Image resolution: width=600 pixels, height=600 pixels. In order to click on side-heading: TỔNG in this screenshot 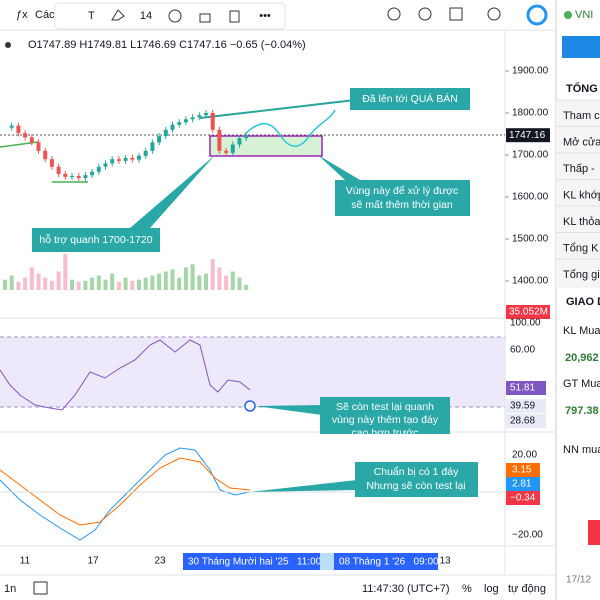, I will do `click(582, 88)`.